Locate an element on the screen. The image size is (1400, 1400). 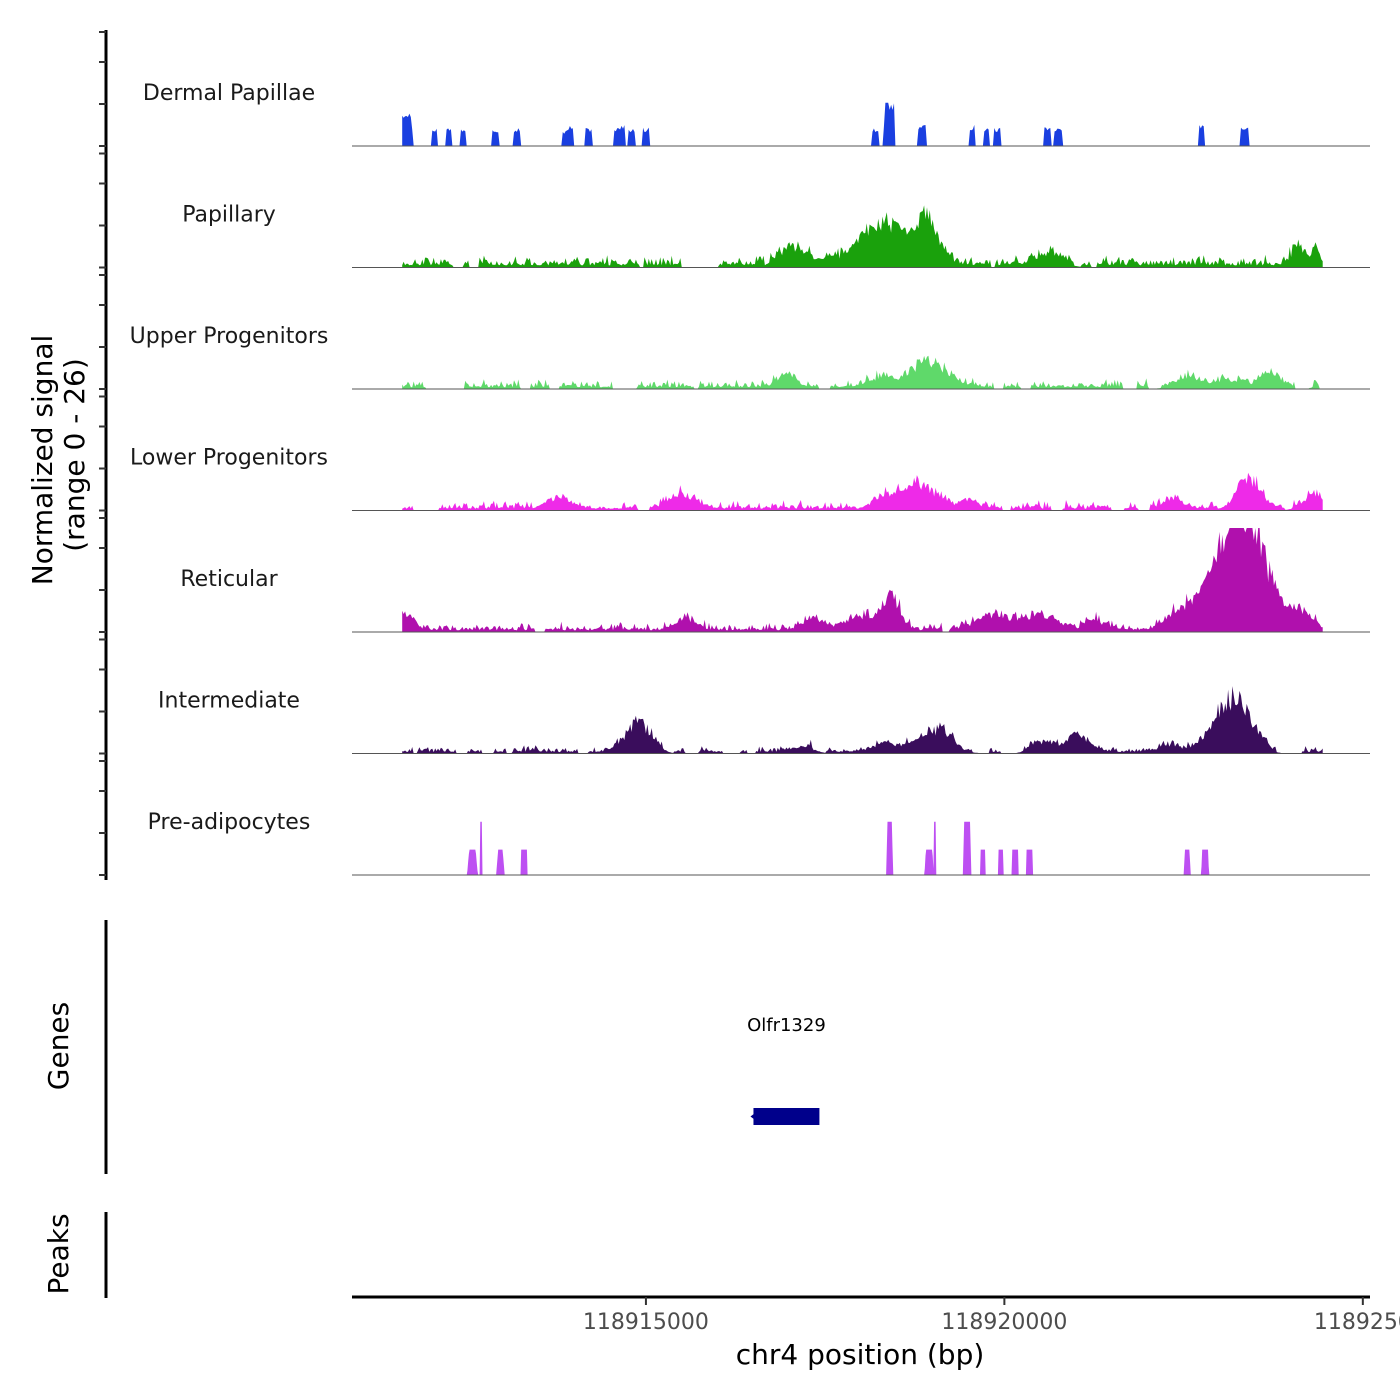
coverage-y-ticks is located at coordinates (102, 453).